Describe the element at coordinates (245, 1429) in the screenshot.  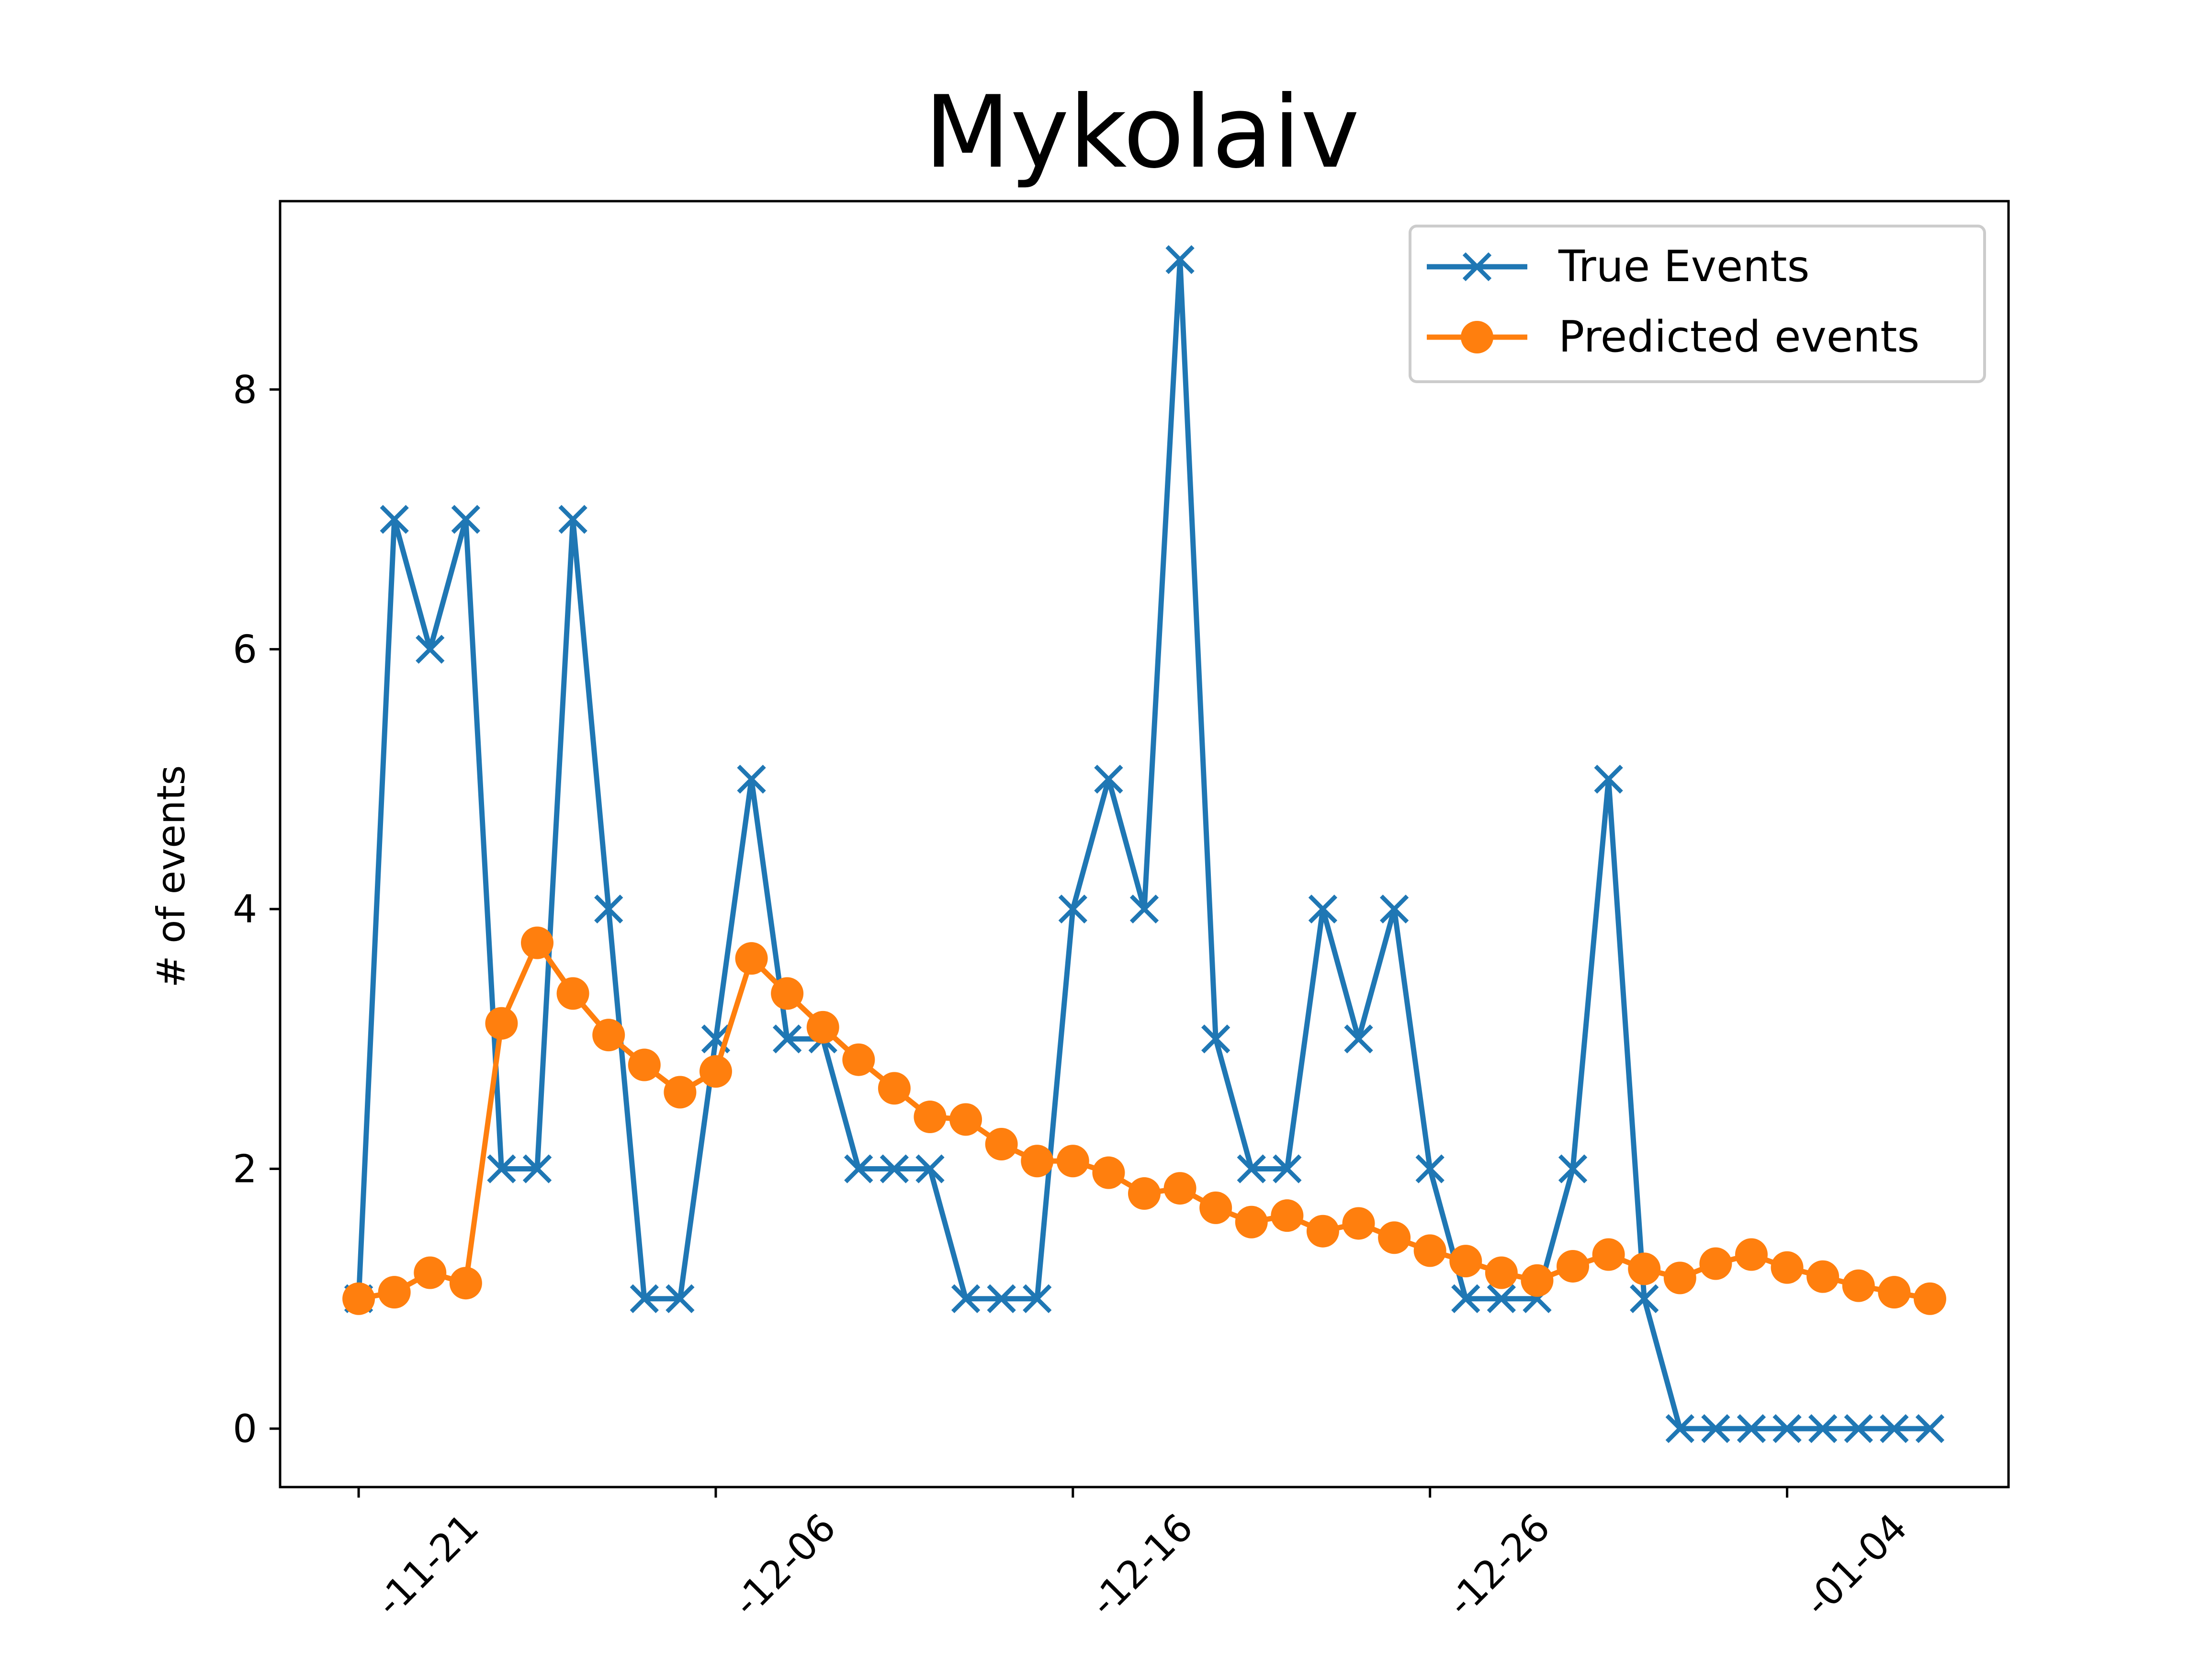
I see `y-tick-label: 0` at that location.